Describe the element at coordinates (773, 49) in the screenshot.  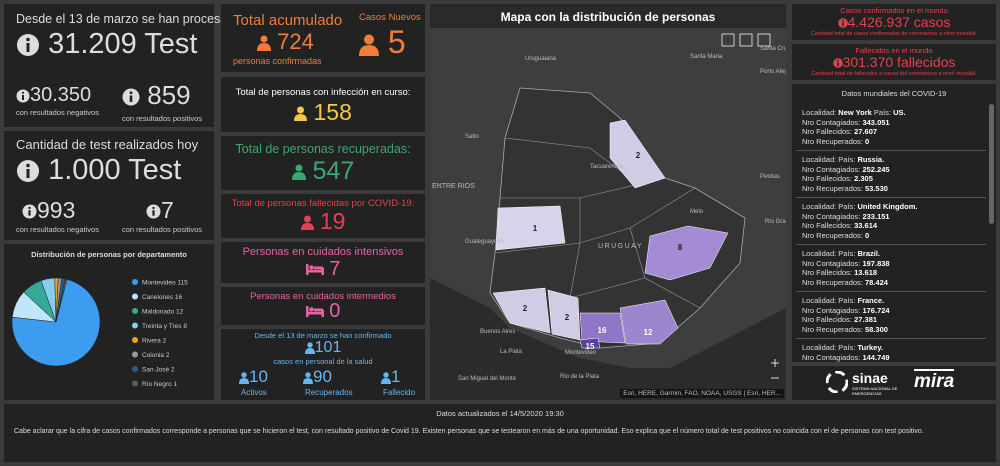
I see `place-label: Santa Cruz do Sul` at that location.